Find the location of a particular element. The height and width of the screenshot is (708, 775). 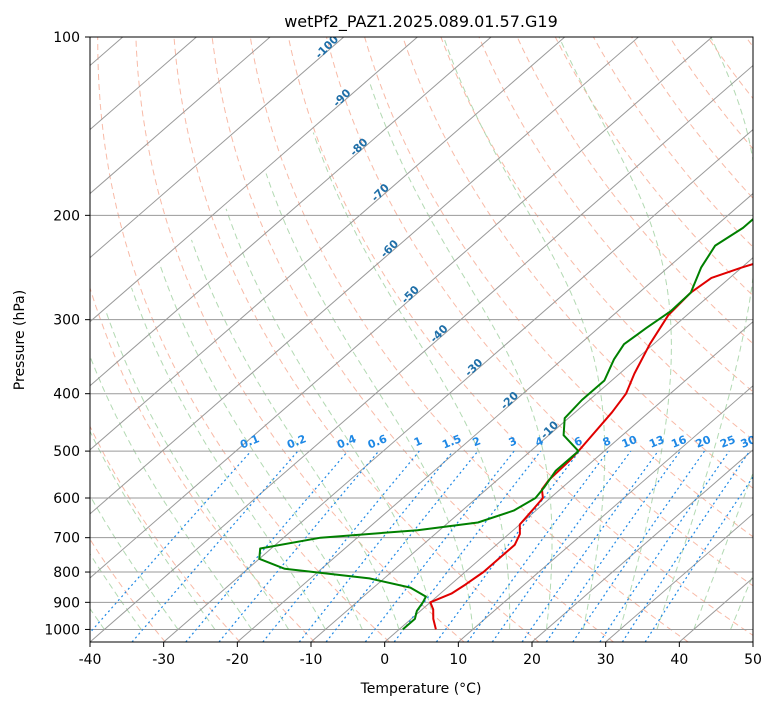

x-tick-label: -20 is located at coordinates (237, 660).